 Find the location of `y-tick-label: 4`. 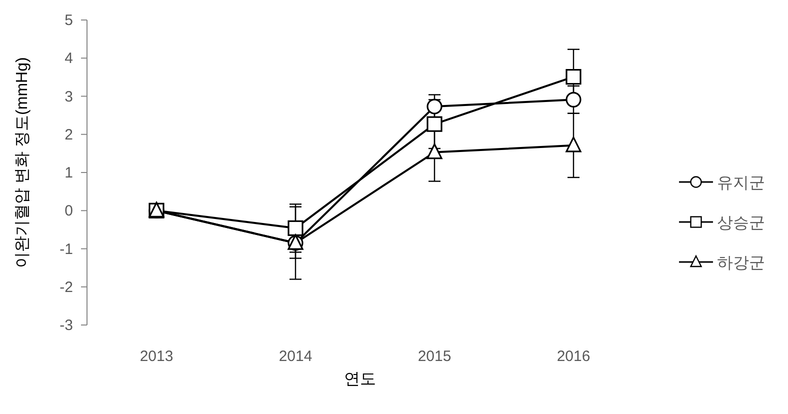

y-tick-label: 4 is located at coordinates (68, 59).